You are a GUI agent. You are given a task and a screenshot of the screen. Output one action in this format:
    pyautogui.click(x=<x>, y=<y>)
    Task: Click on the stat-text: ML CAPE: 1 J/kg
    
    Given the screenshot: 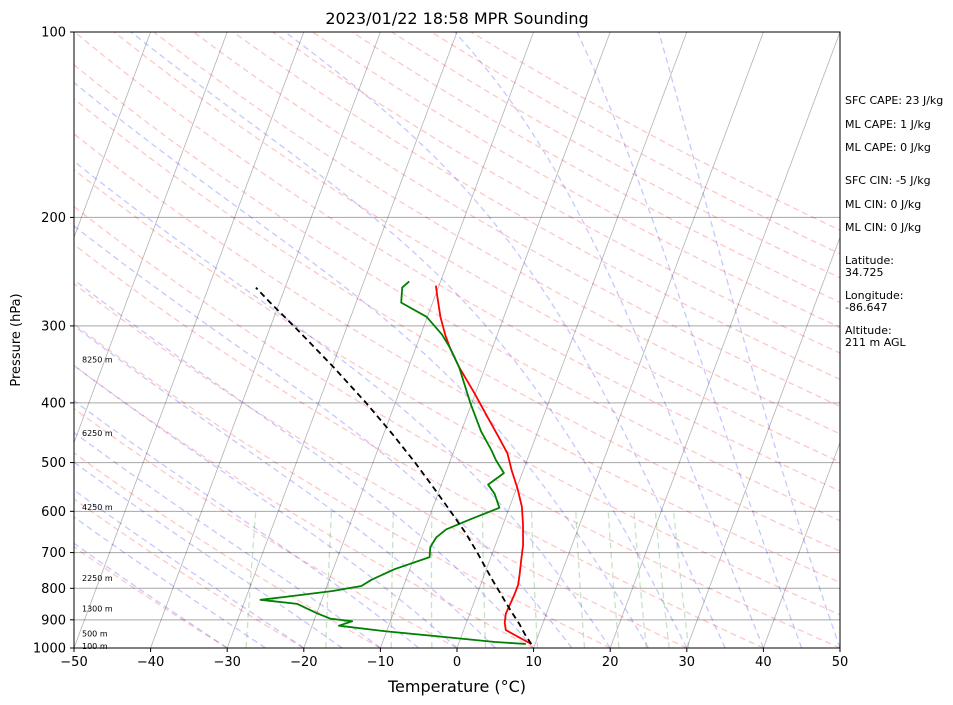 What is the action you would take?
    pyautogui.click(x=888, y=124)
    